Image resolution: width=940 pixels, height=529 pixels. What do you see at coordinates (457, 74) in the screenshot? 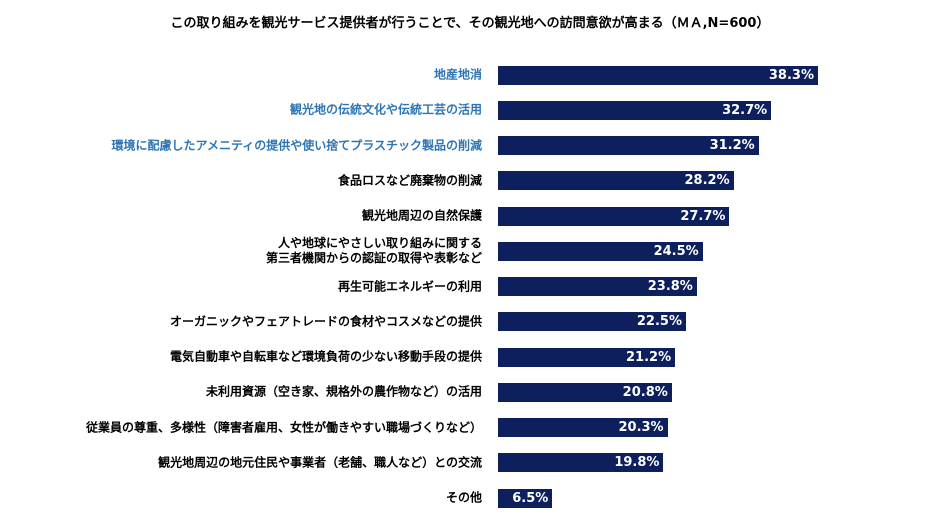
I see `category-label: 地産地消` at bounding box center [457, 74].